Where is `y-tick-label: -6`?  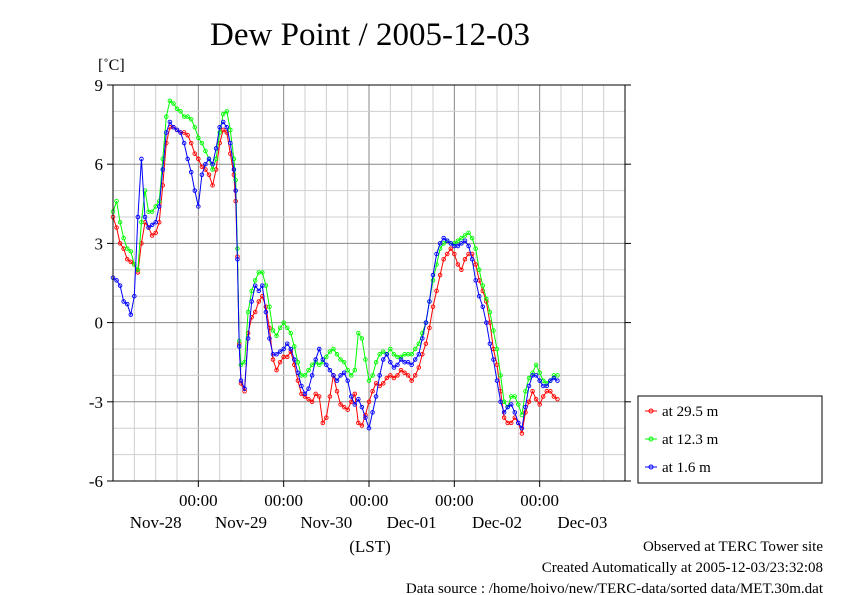 y-tick-label: -6 is located at coordinates (96, 481).